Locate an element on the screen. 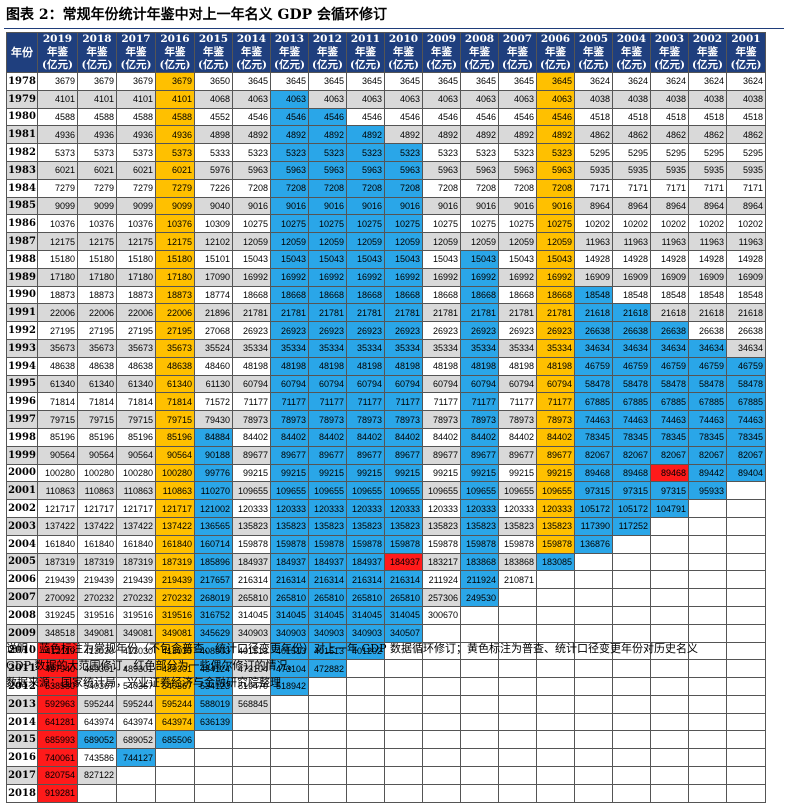 The height and width of the screenshot is (803, 788). gdp-value-cell: 161840 is located at coordinates (136, 544).